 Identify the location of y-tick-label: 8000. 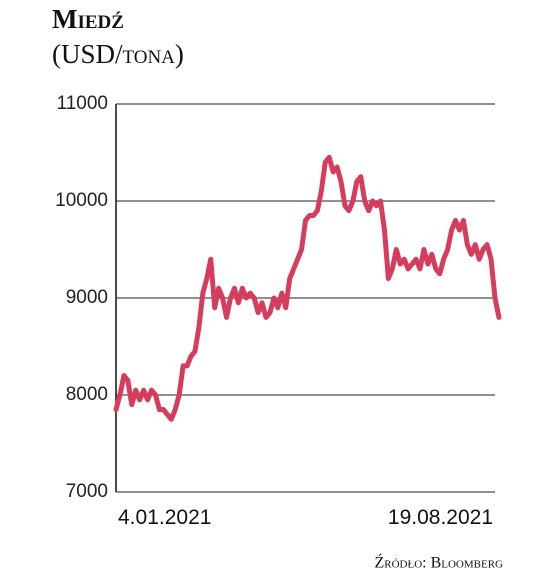
(87, 394).